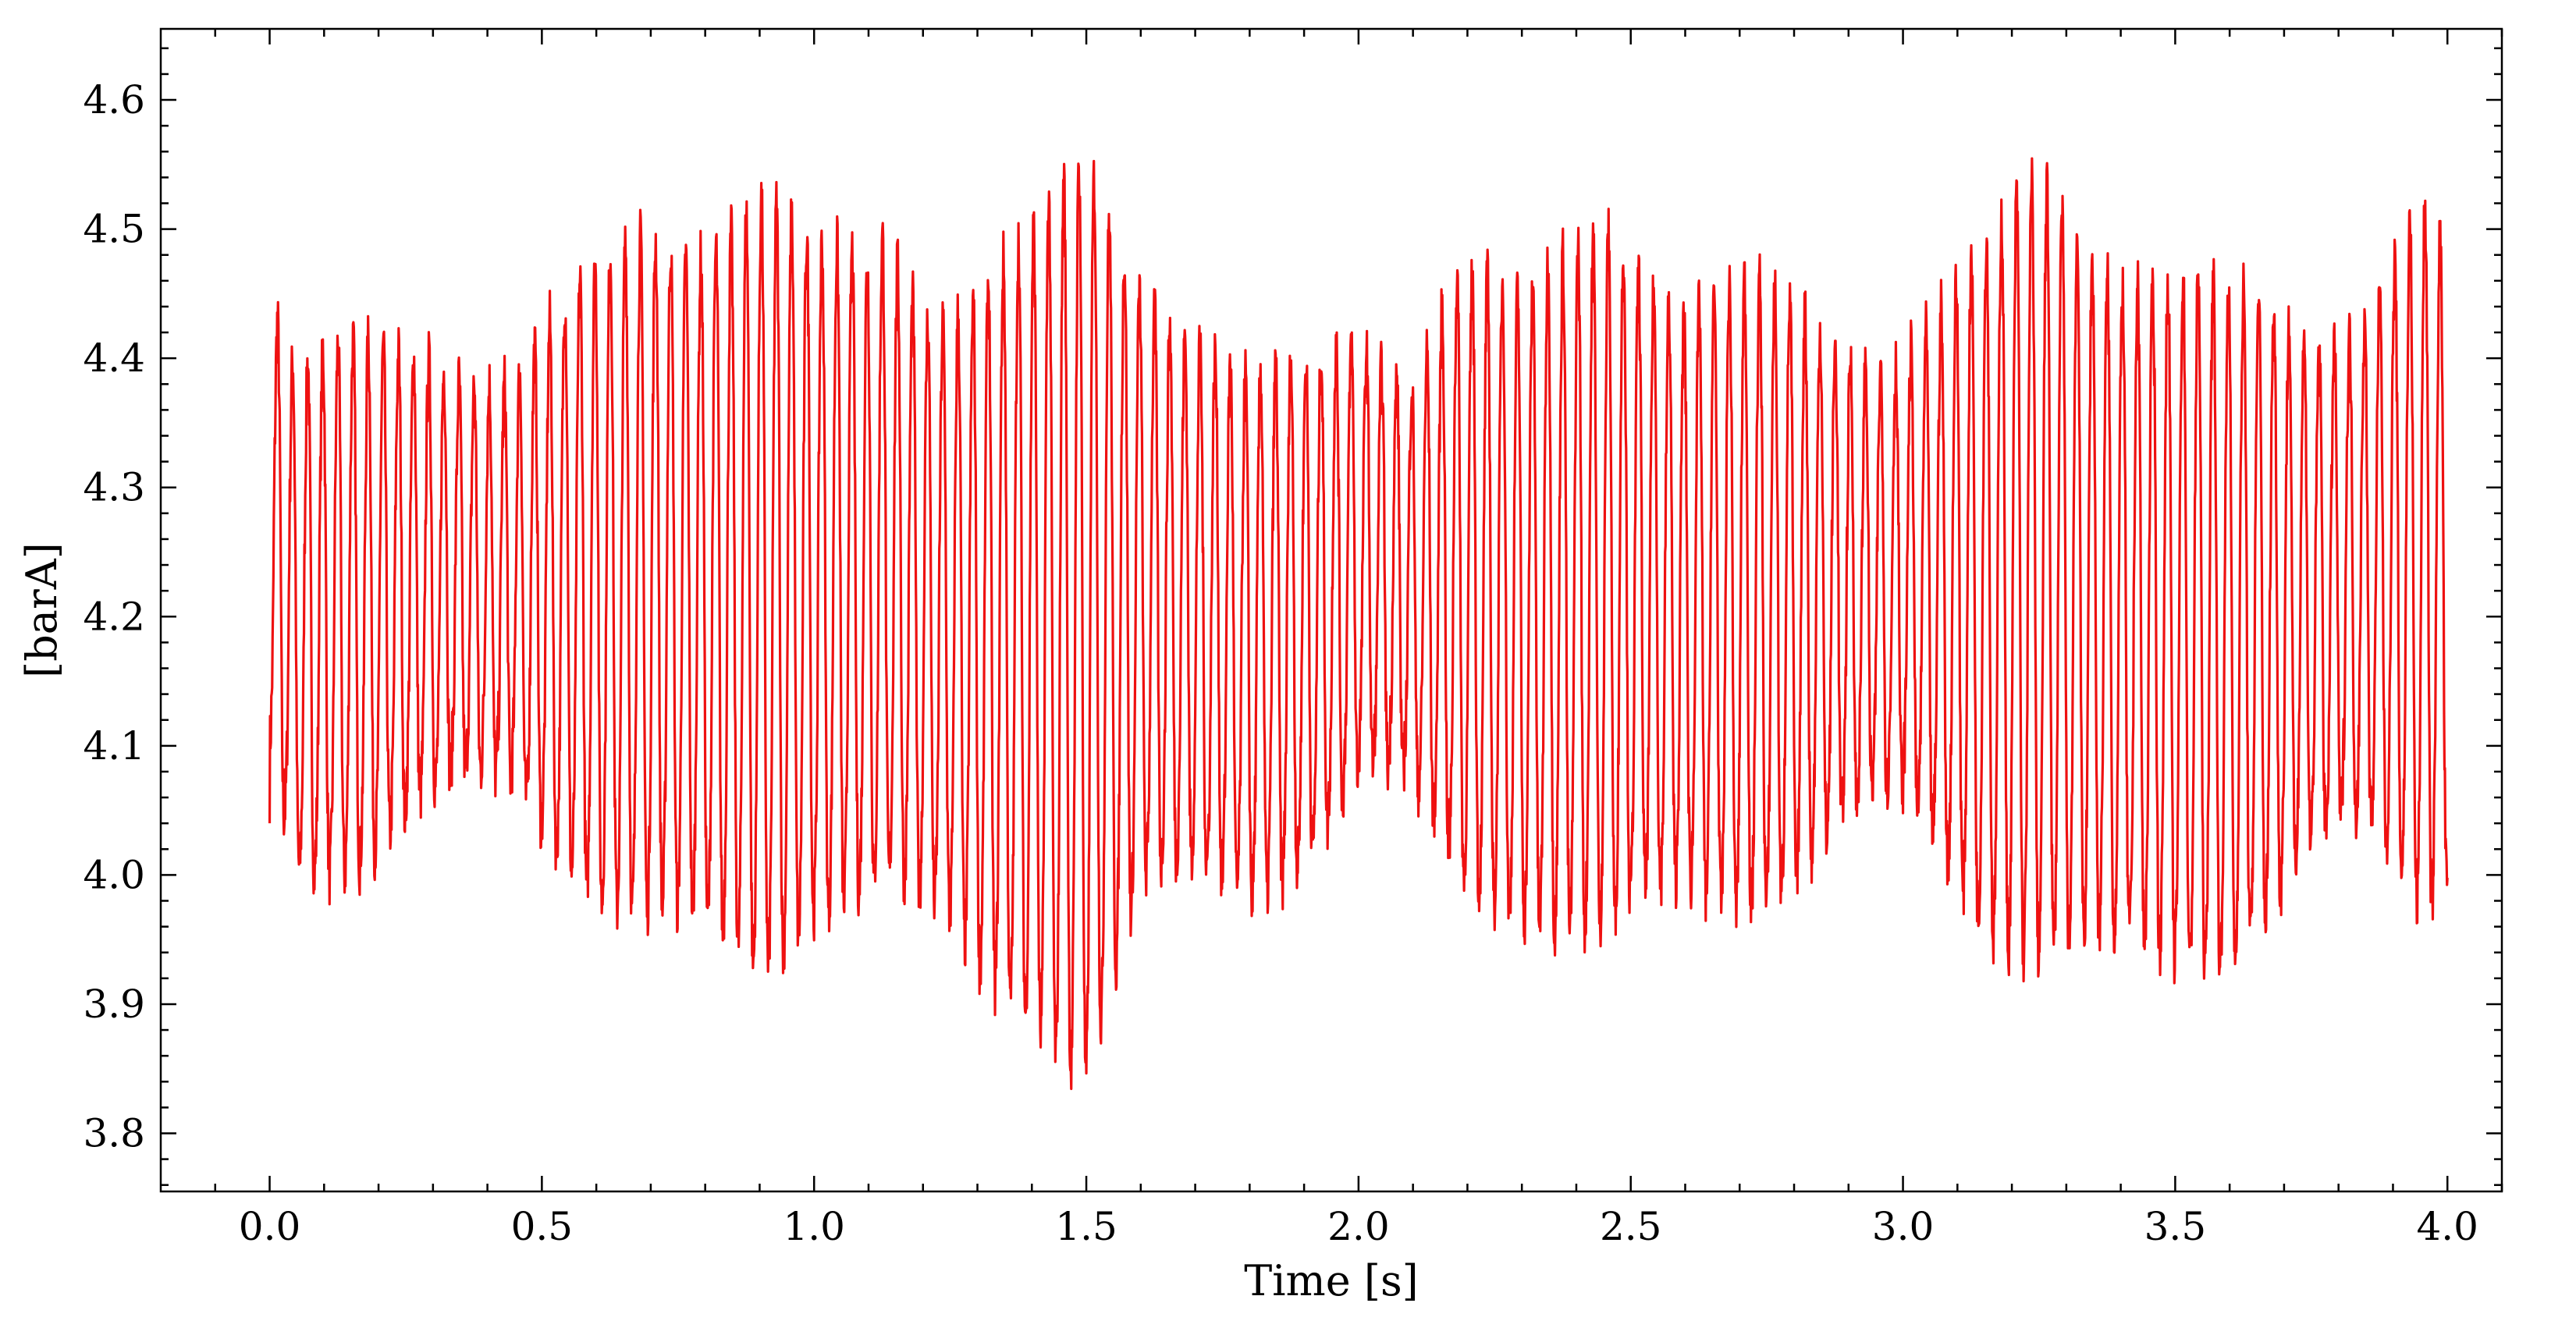 The image size is (2576, 1328). What do you see at coordinates (270, 1226) in the screenshot?
I see `x-tick-label: 0.0` at bounding box center [270, 1226].